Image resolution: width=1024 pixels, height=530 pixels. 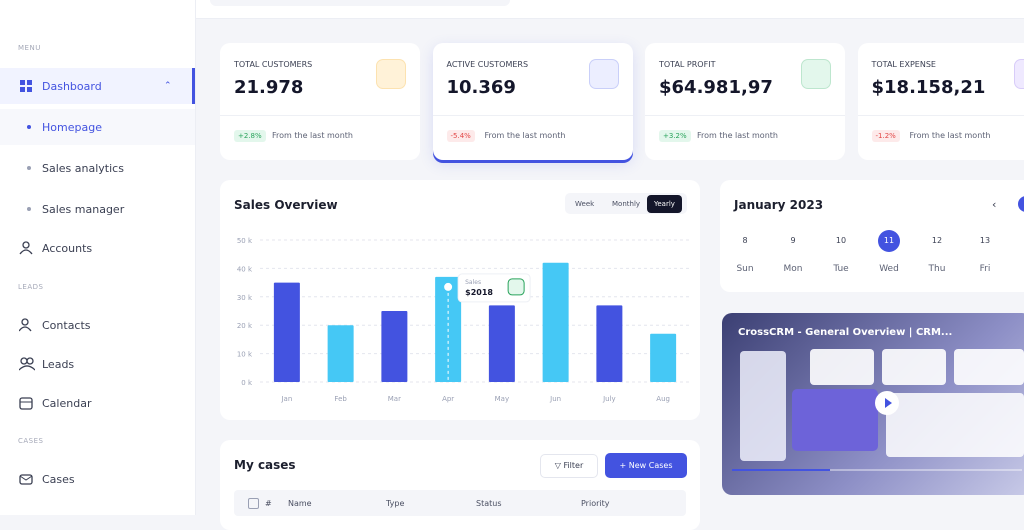 I want to click on stat-label: TOTAL EXPENSE, so click(x=904, y=64).